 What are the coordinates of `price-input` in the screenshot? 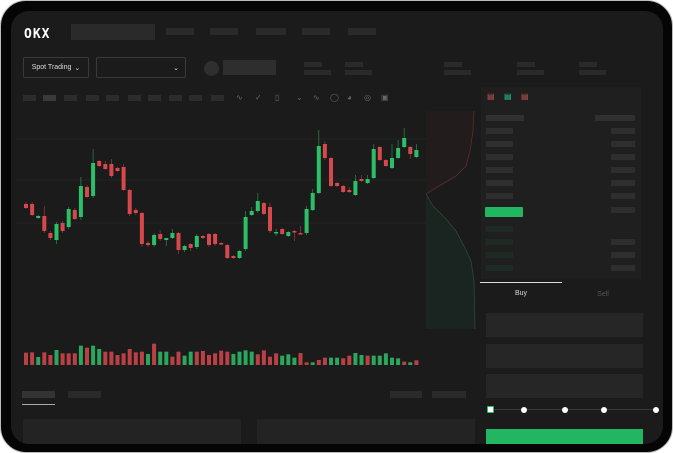 It's located at (564, 325).